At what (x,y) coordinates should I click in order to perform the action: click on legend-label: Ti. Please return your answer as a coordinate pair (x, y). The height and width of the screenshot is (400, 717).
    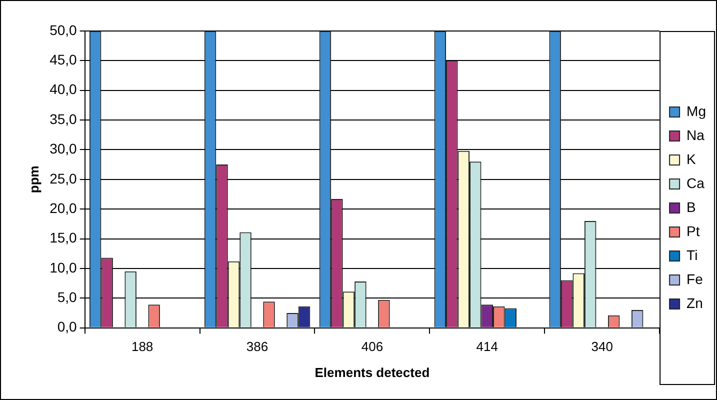
    Looking at the image, I should click on (692, 254).